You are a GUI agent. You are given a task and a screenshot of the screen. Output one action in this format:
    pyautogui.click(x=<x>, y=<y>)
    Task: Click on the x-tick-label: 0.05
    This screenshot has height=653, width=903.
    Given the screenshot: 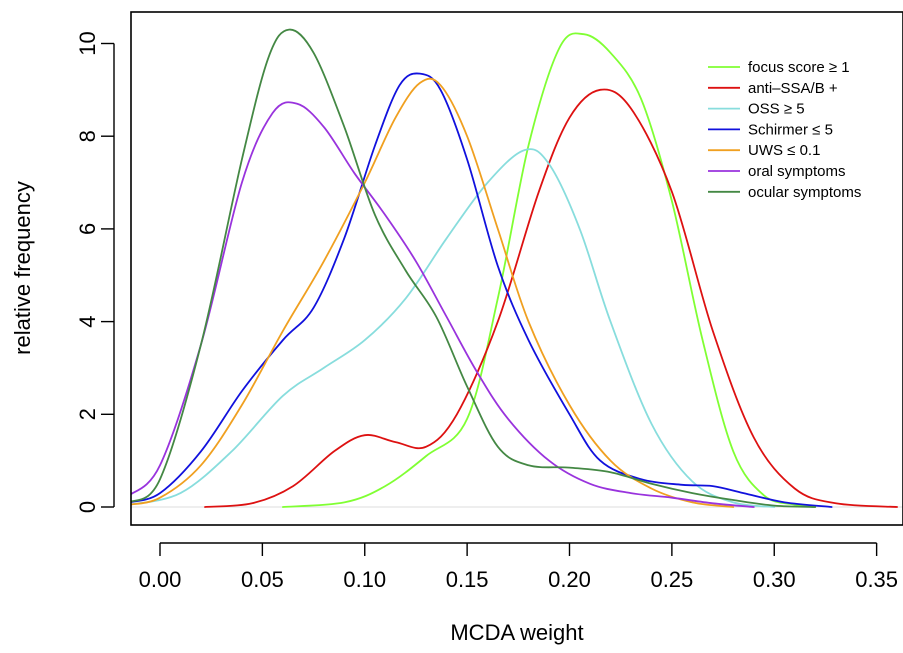 What is the action you would take?
    pyautogui.click(x=262, y=579)
    